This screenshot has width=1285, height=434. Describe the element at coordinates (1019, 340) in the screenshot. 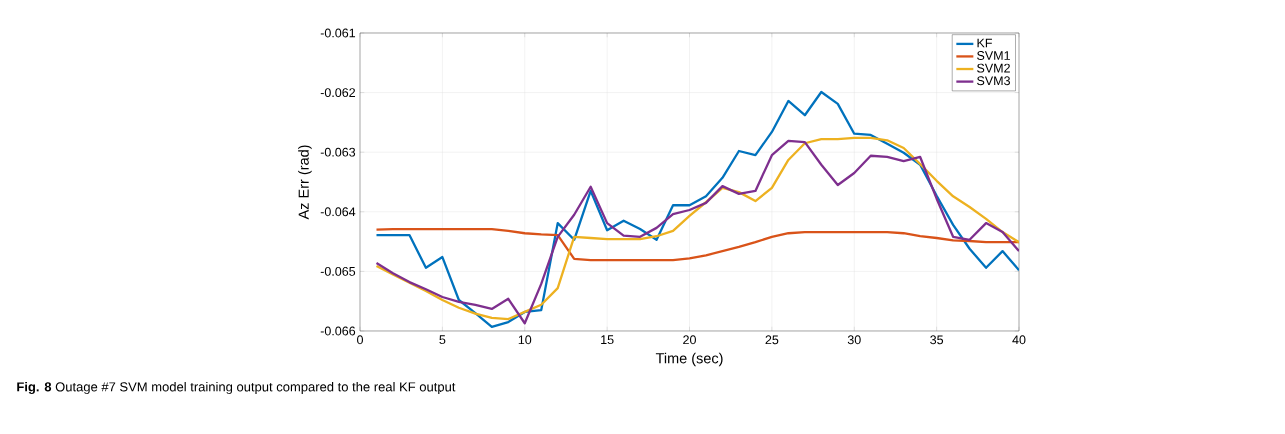

I see `x-tick-label: 40` at that location.